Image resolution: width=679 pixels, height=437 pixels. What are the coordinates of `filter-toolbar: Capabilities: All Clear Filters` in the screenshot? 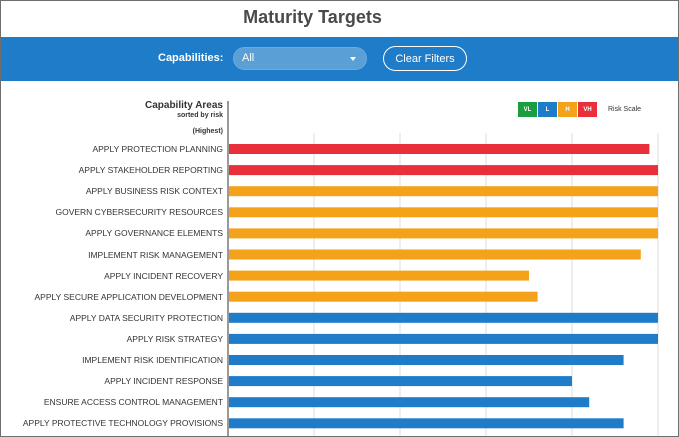 It's located at (339, 59).